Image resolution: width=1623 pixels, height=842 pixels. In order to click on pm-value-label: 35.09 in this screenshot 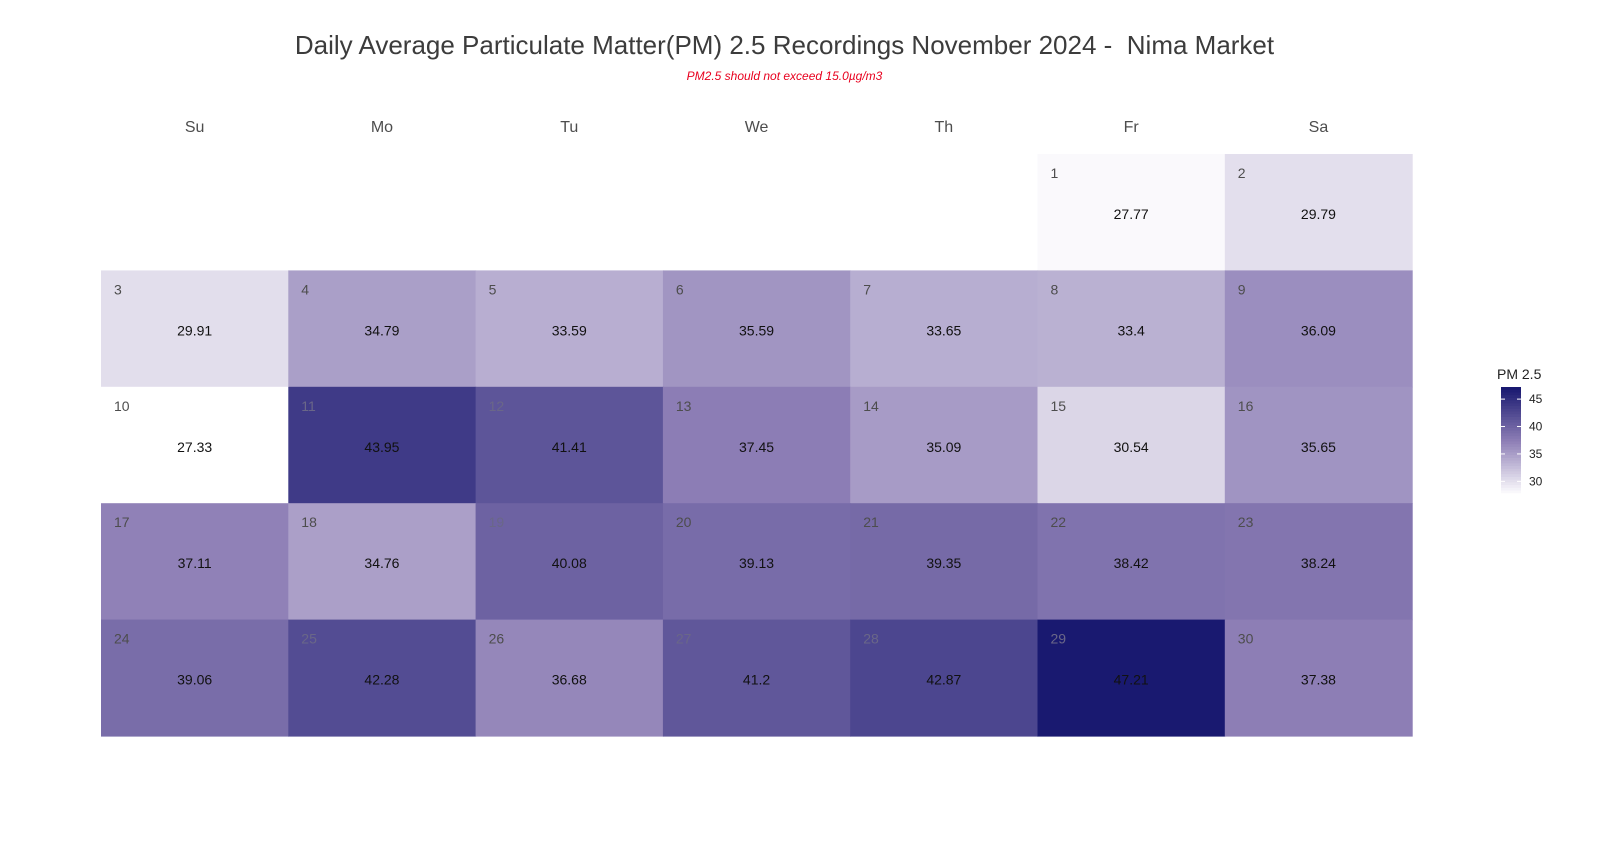, I will do `click(943, 447)`.